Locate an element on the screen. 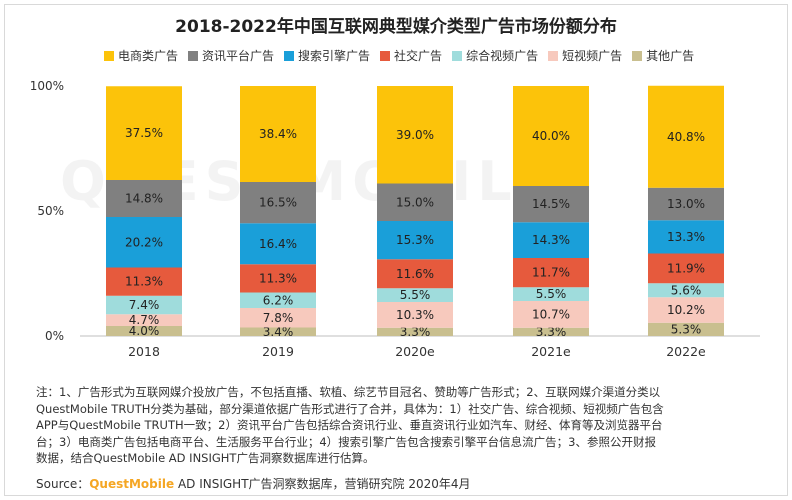 The image size is (792, 500). data-label: 11.7% is located at coordinates (551, 273).